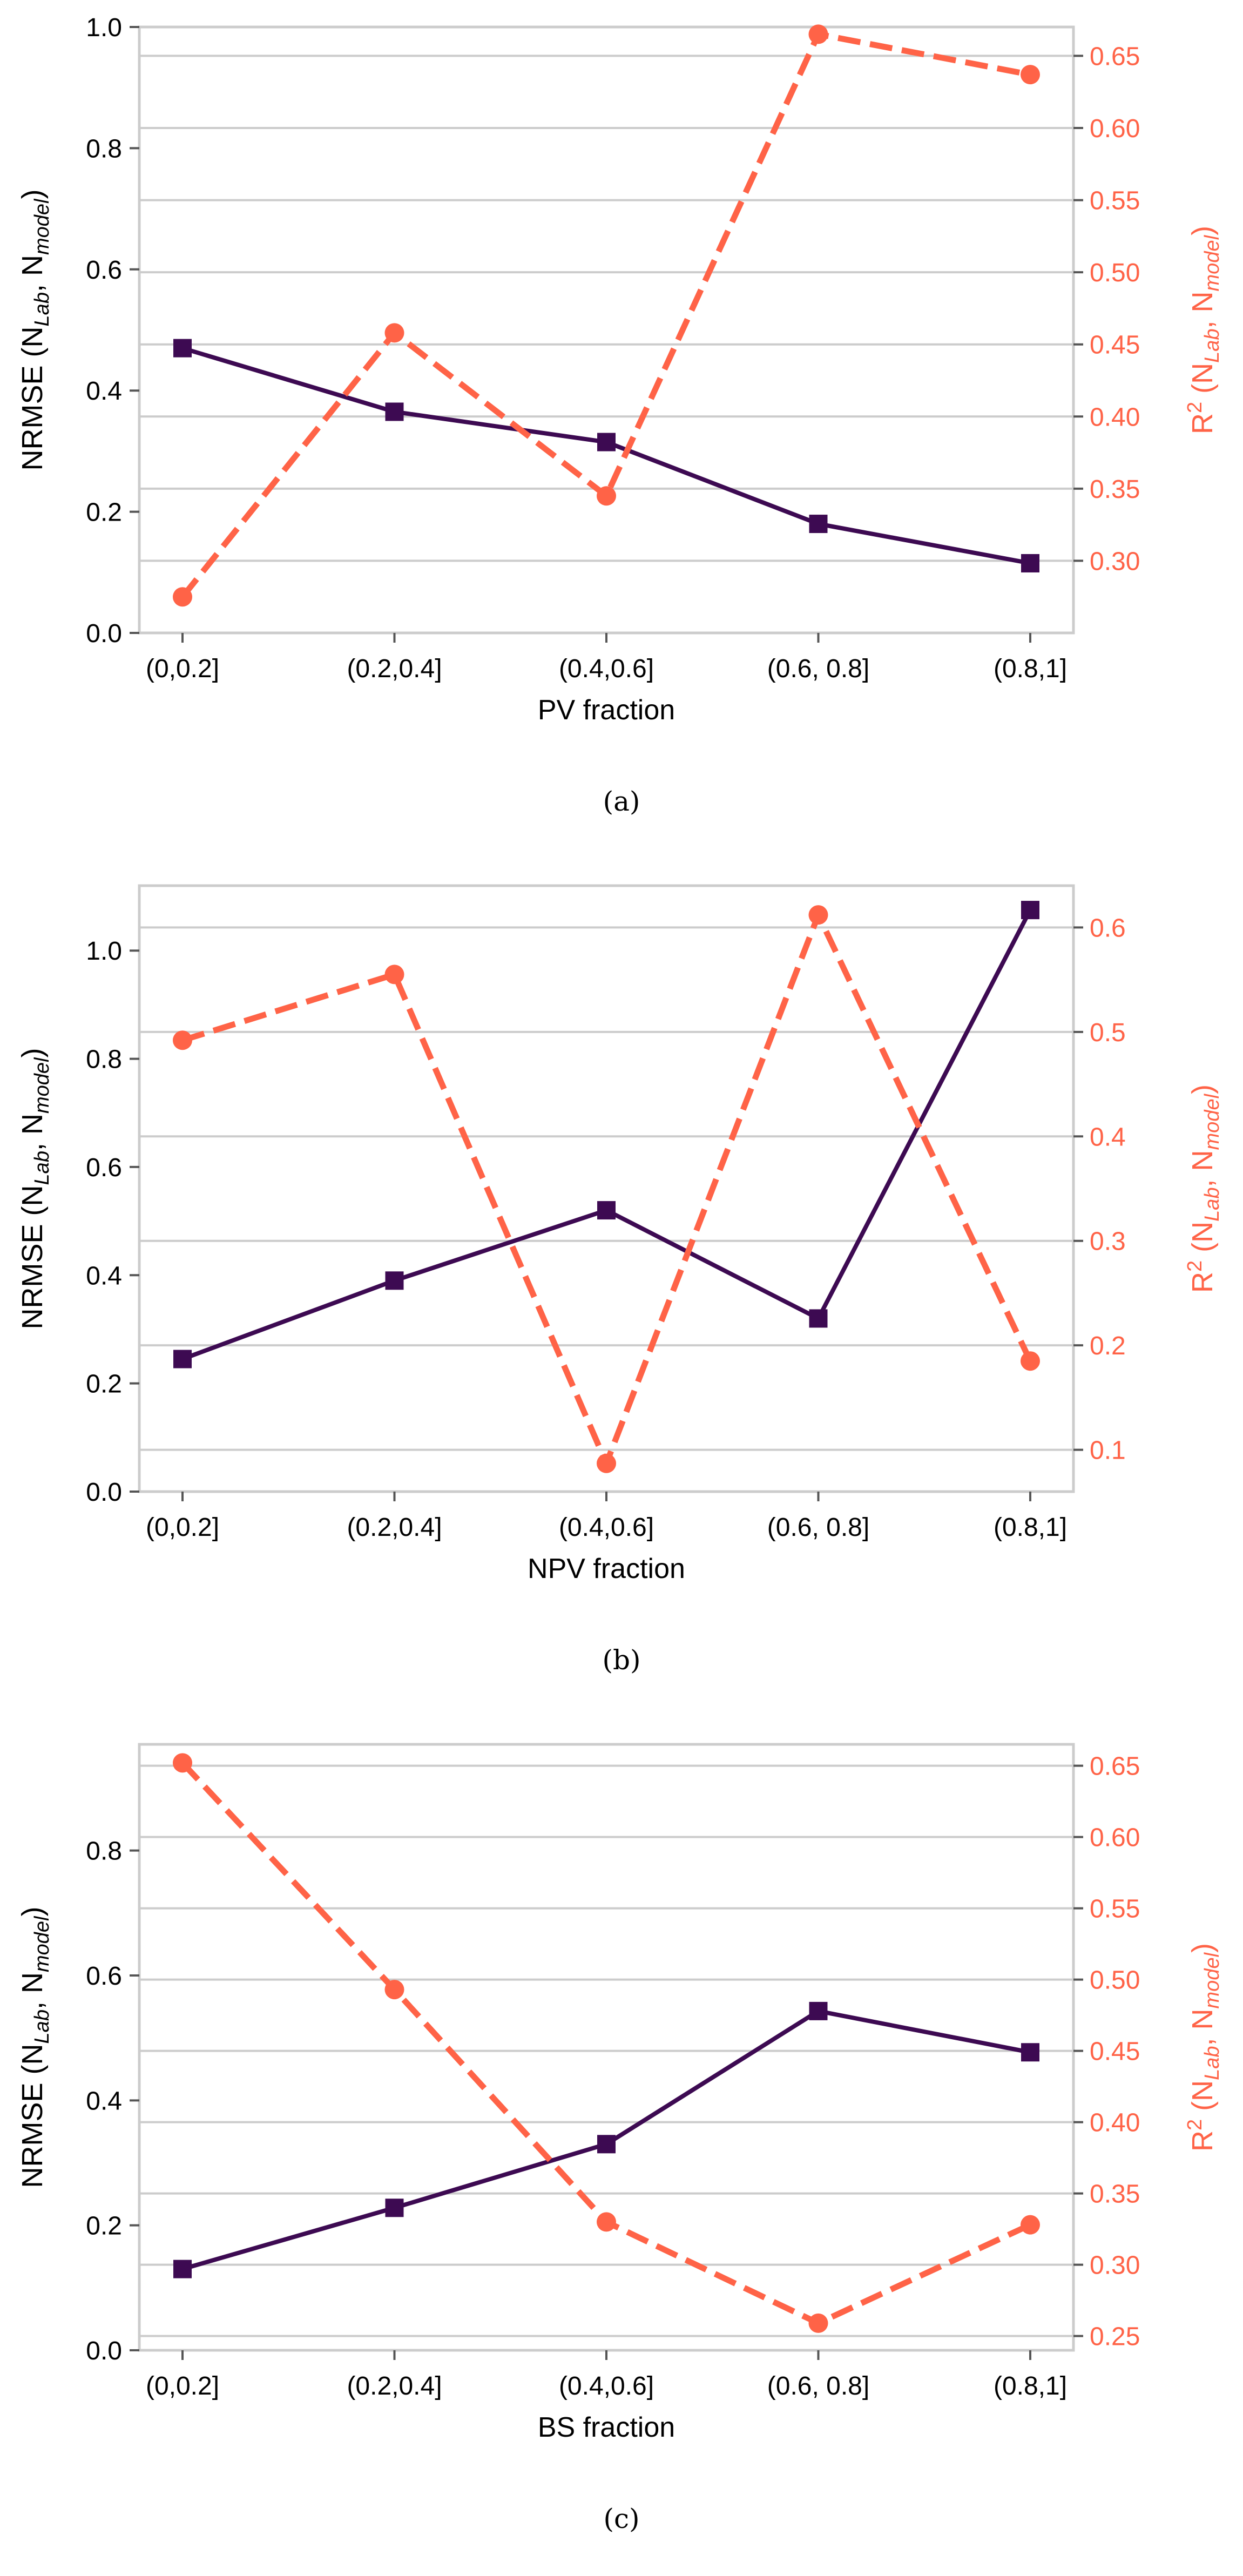 This screenshot has height=2576, width=1243. Describe the element at coordinates (1108, 928) in the screenshot. I see `y2-tick-label: 0.6` at that location.